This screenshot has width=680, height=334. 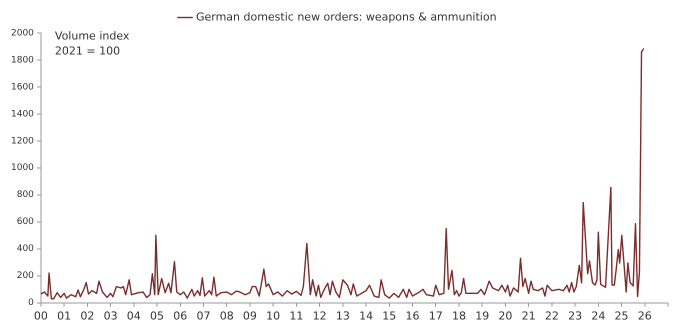 I want to click on x-tick-label: 26, so click(x=645, y=315).